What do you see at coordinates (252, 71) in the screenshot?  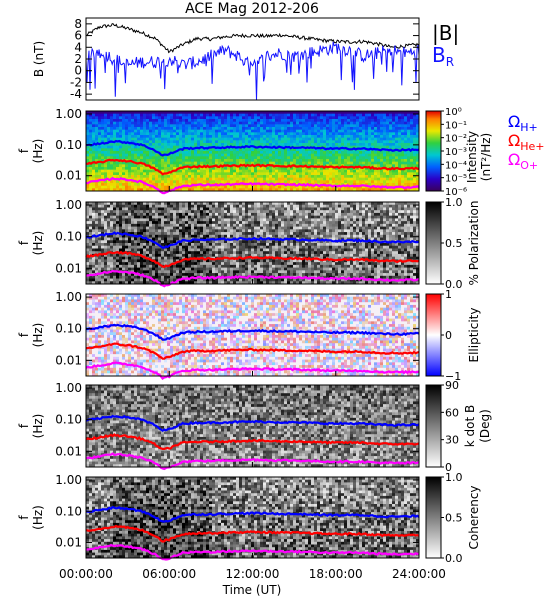 I see `b-r-line` at bounding box center [252, 71].